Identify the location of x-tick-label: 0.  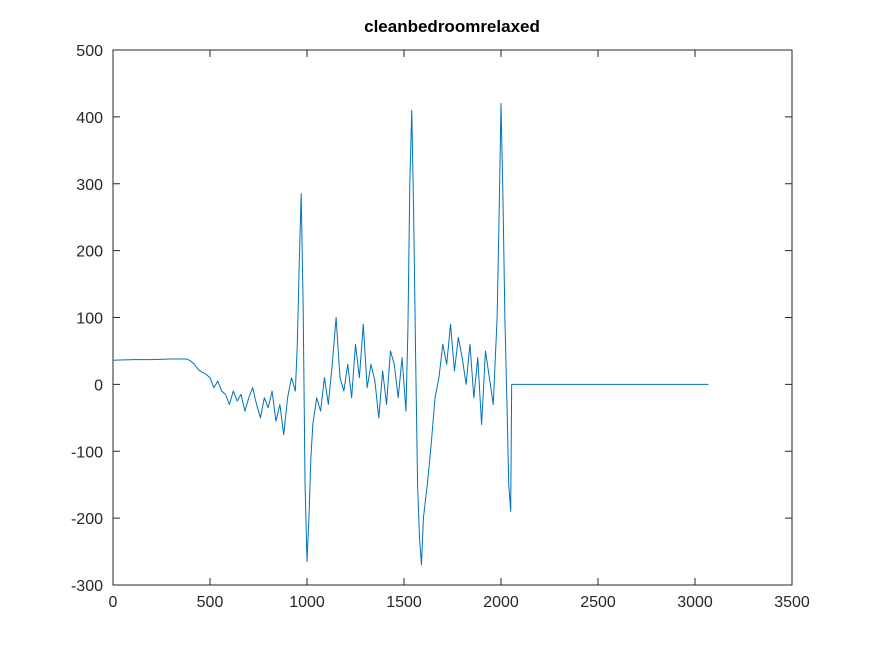
(113, 602).